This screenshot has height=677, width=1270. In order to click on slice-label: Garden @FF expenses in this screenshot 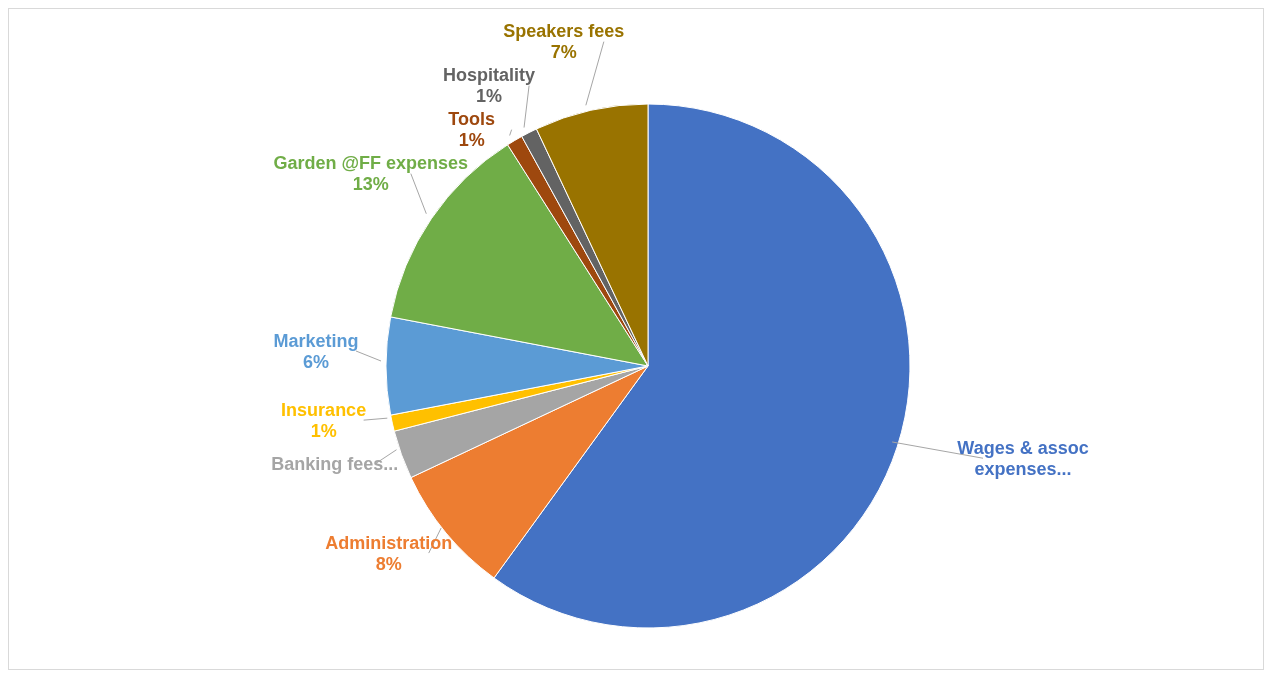, I will do `click(371, 163)`.